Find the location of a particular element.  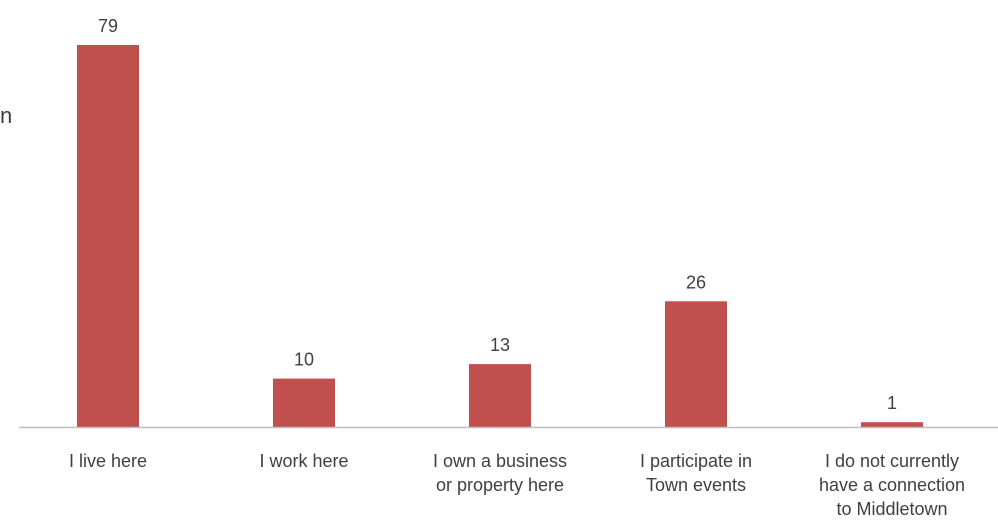

category-label-1: I work here is located at coordinates (303, 461).